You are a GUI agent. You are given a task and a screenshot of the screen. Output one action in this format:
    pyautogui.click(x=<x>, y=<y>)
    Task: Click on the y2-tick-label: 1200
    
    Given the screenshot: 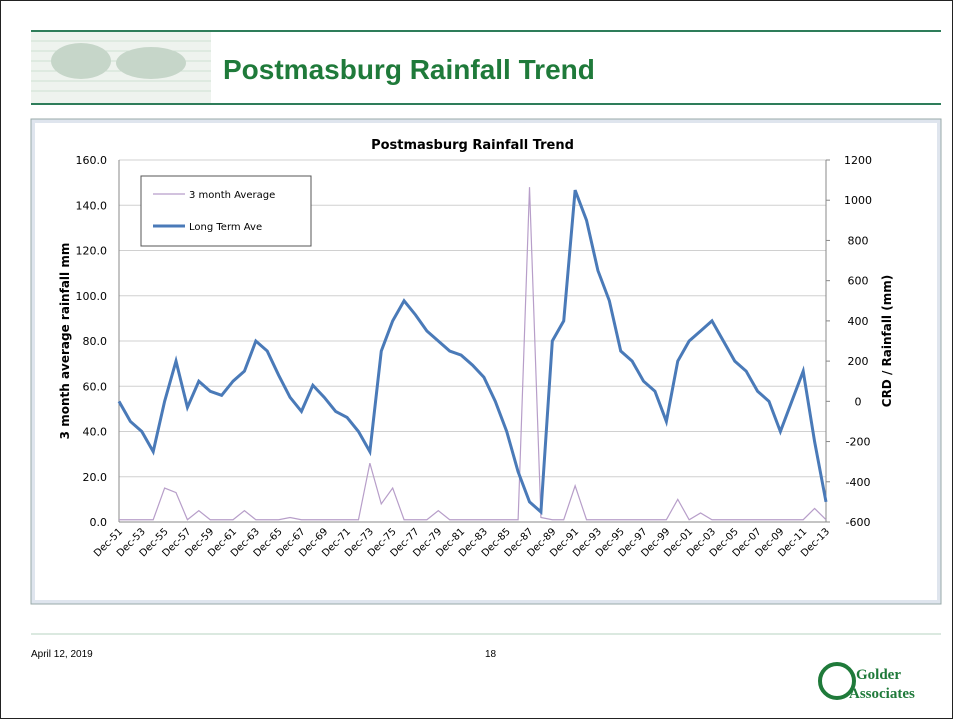 What is the action you would take?
    pyautogui.click(x=858, y=160)
    